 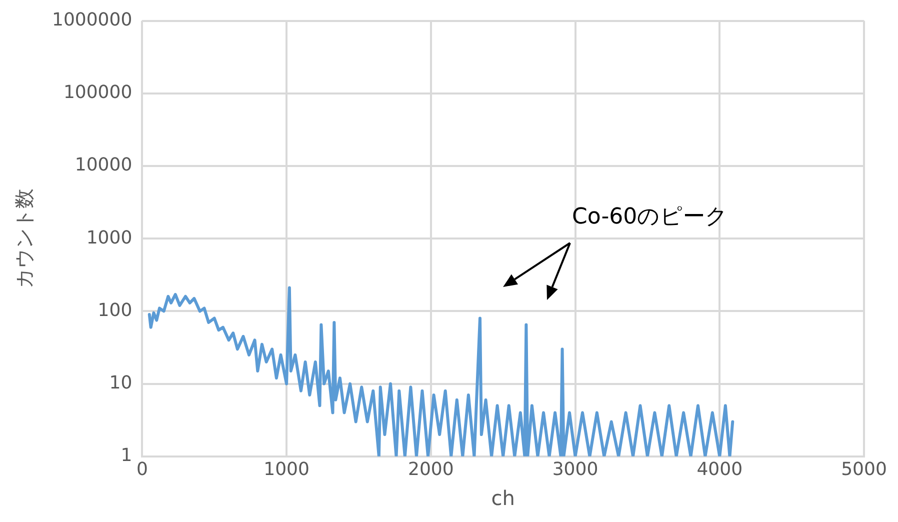 I want to click on x-tick-label: 0, so click(x=142, y=469).